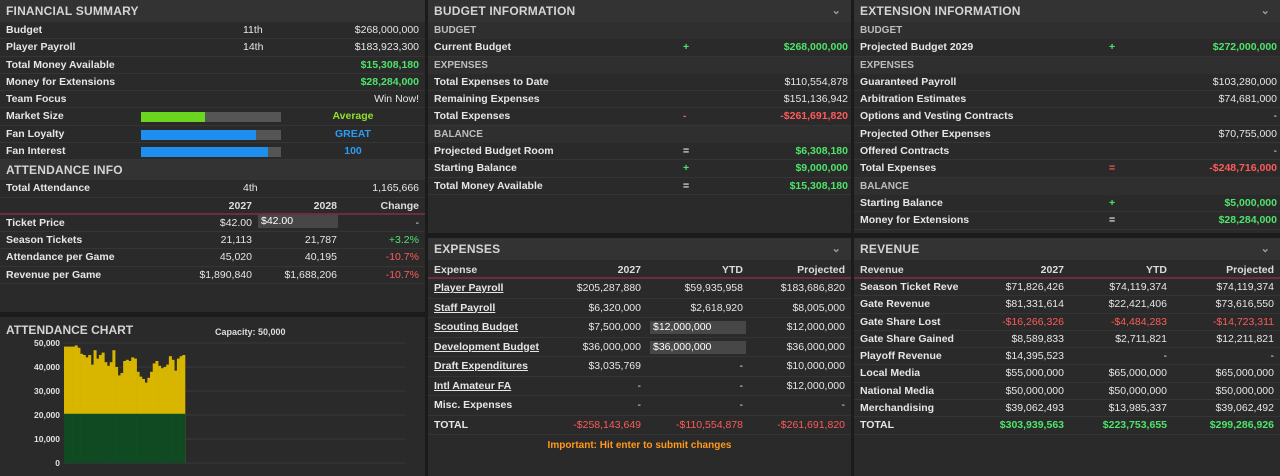 This screenshot has height=476, width=1280. I want to click on budget-row: Current Budget + $268,000,000, so click(639, 48).